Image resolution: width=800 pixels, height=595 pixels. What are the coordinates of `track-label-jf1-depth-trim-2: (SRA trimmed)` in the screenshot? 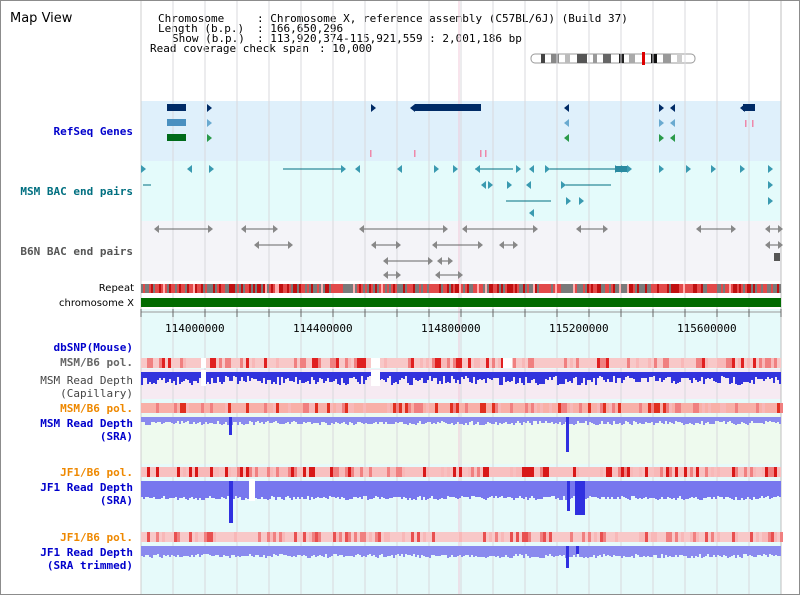 It's located at (89, 565).